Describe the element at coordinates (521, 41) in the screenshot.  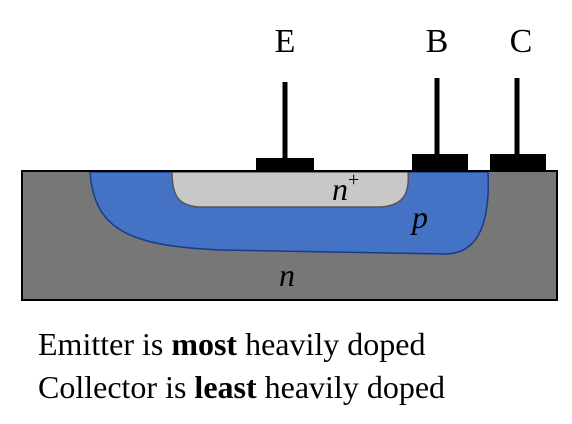
I see `collector-terminal-label: C` at that location.